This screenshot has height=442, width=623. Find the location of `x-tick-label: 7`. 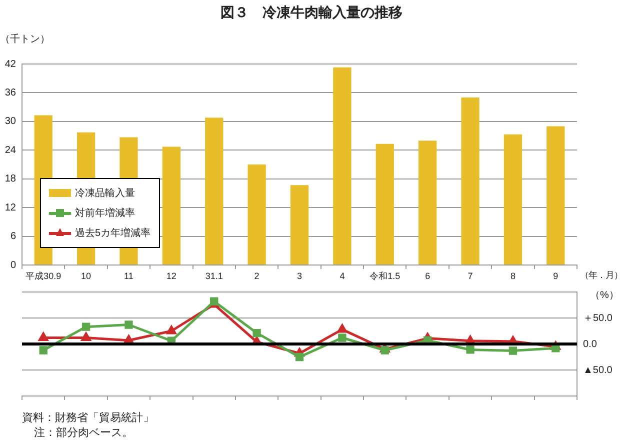

x-tick-label: 7 is located at coordinates (470, 275).